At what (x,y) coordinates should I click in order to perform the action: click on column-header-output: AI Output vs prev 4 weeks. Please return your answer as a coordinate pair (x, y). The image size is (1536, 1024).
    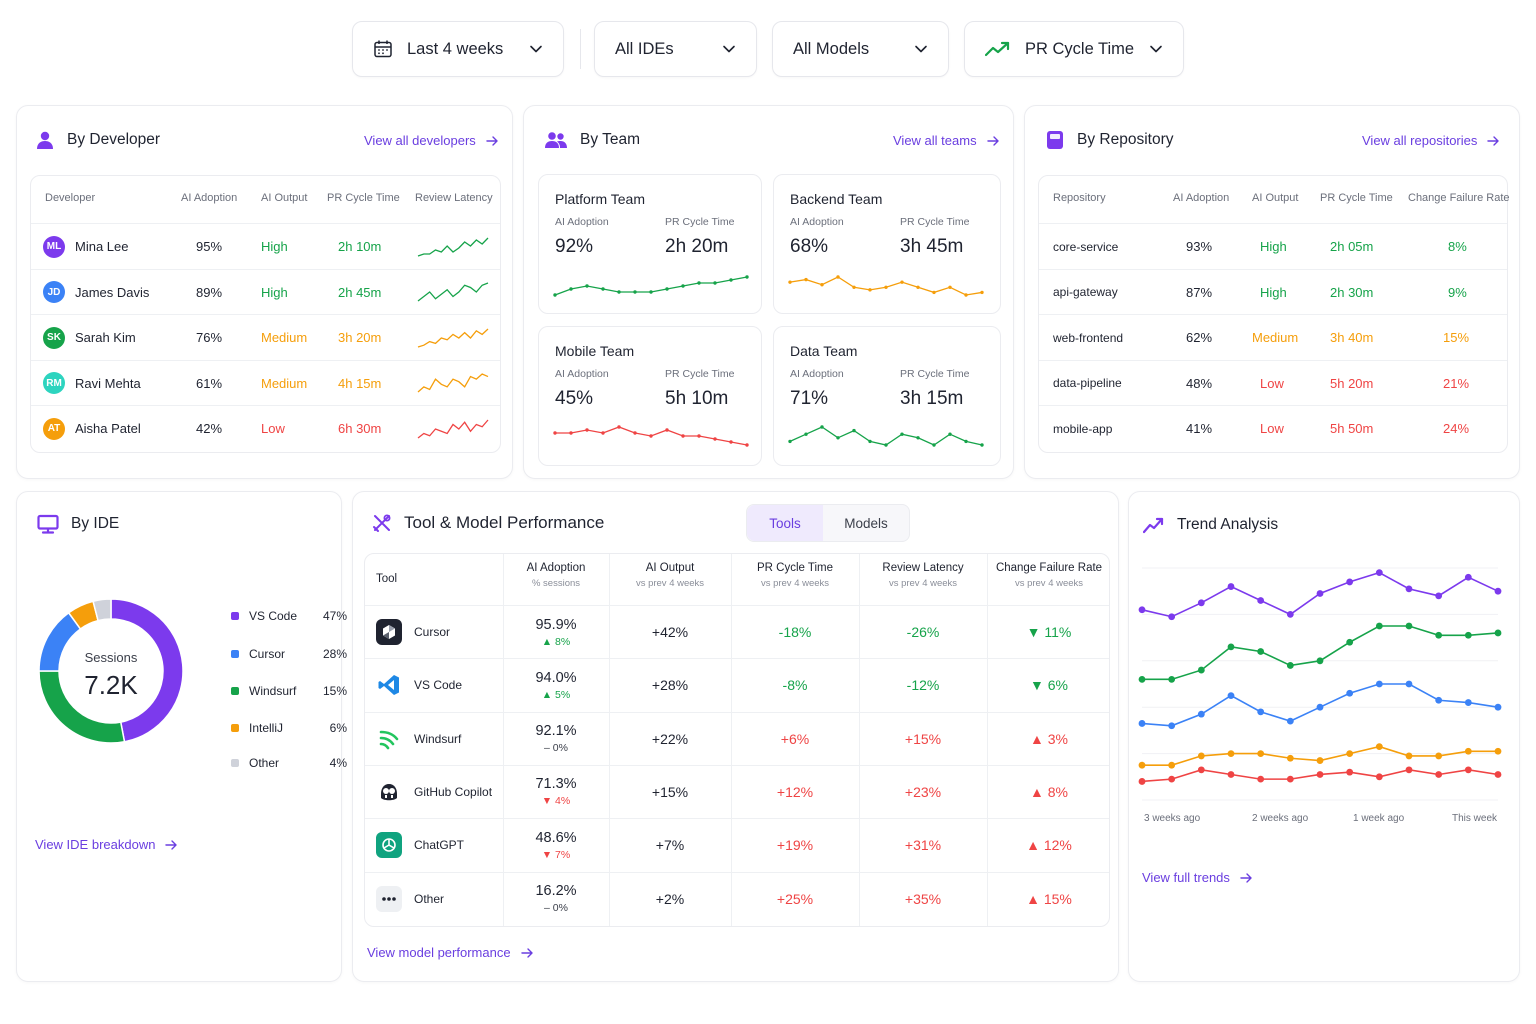
    Looking at the image, I should click on (670, 575).